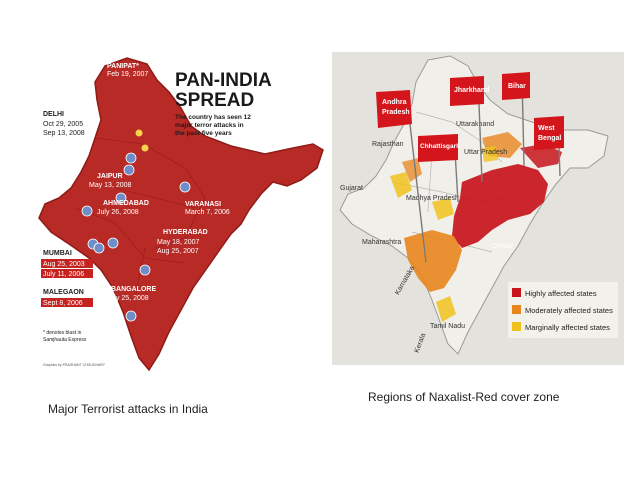  I want to click on svg-text: JAIPUR, so click(110, 176).